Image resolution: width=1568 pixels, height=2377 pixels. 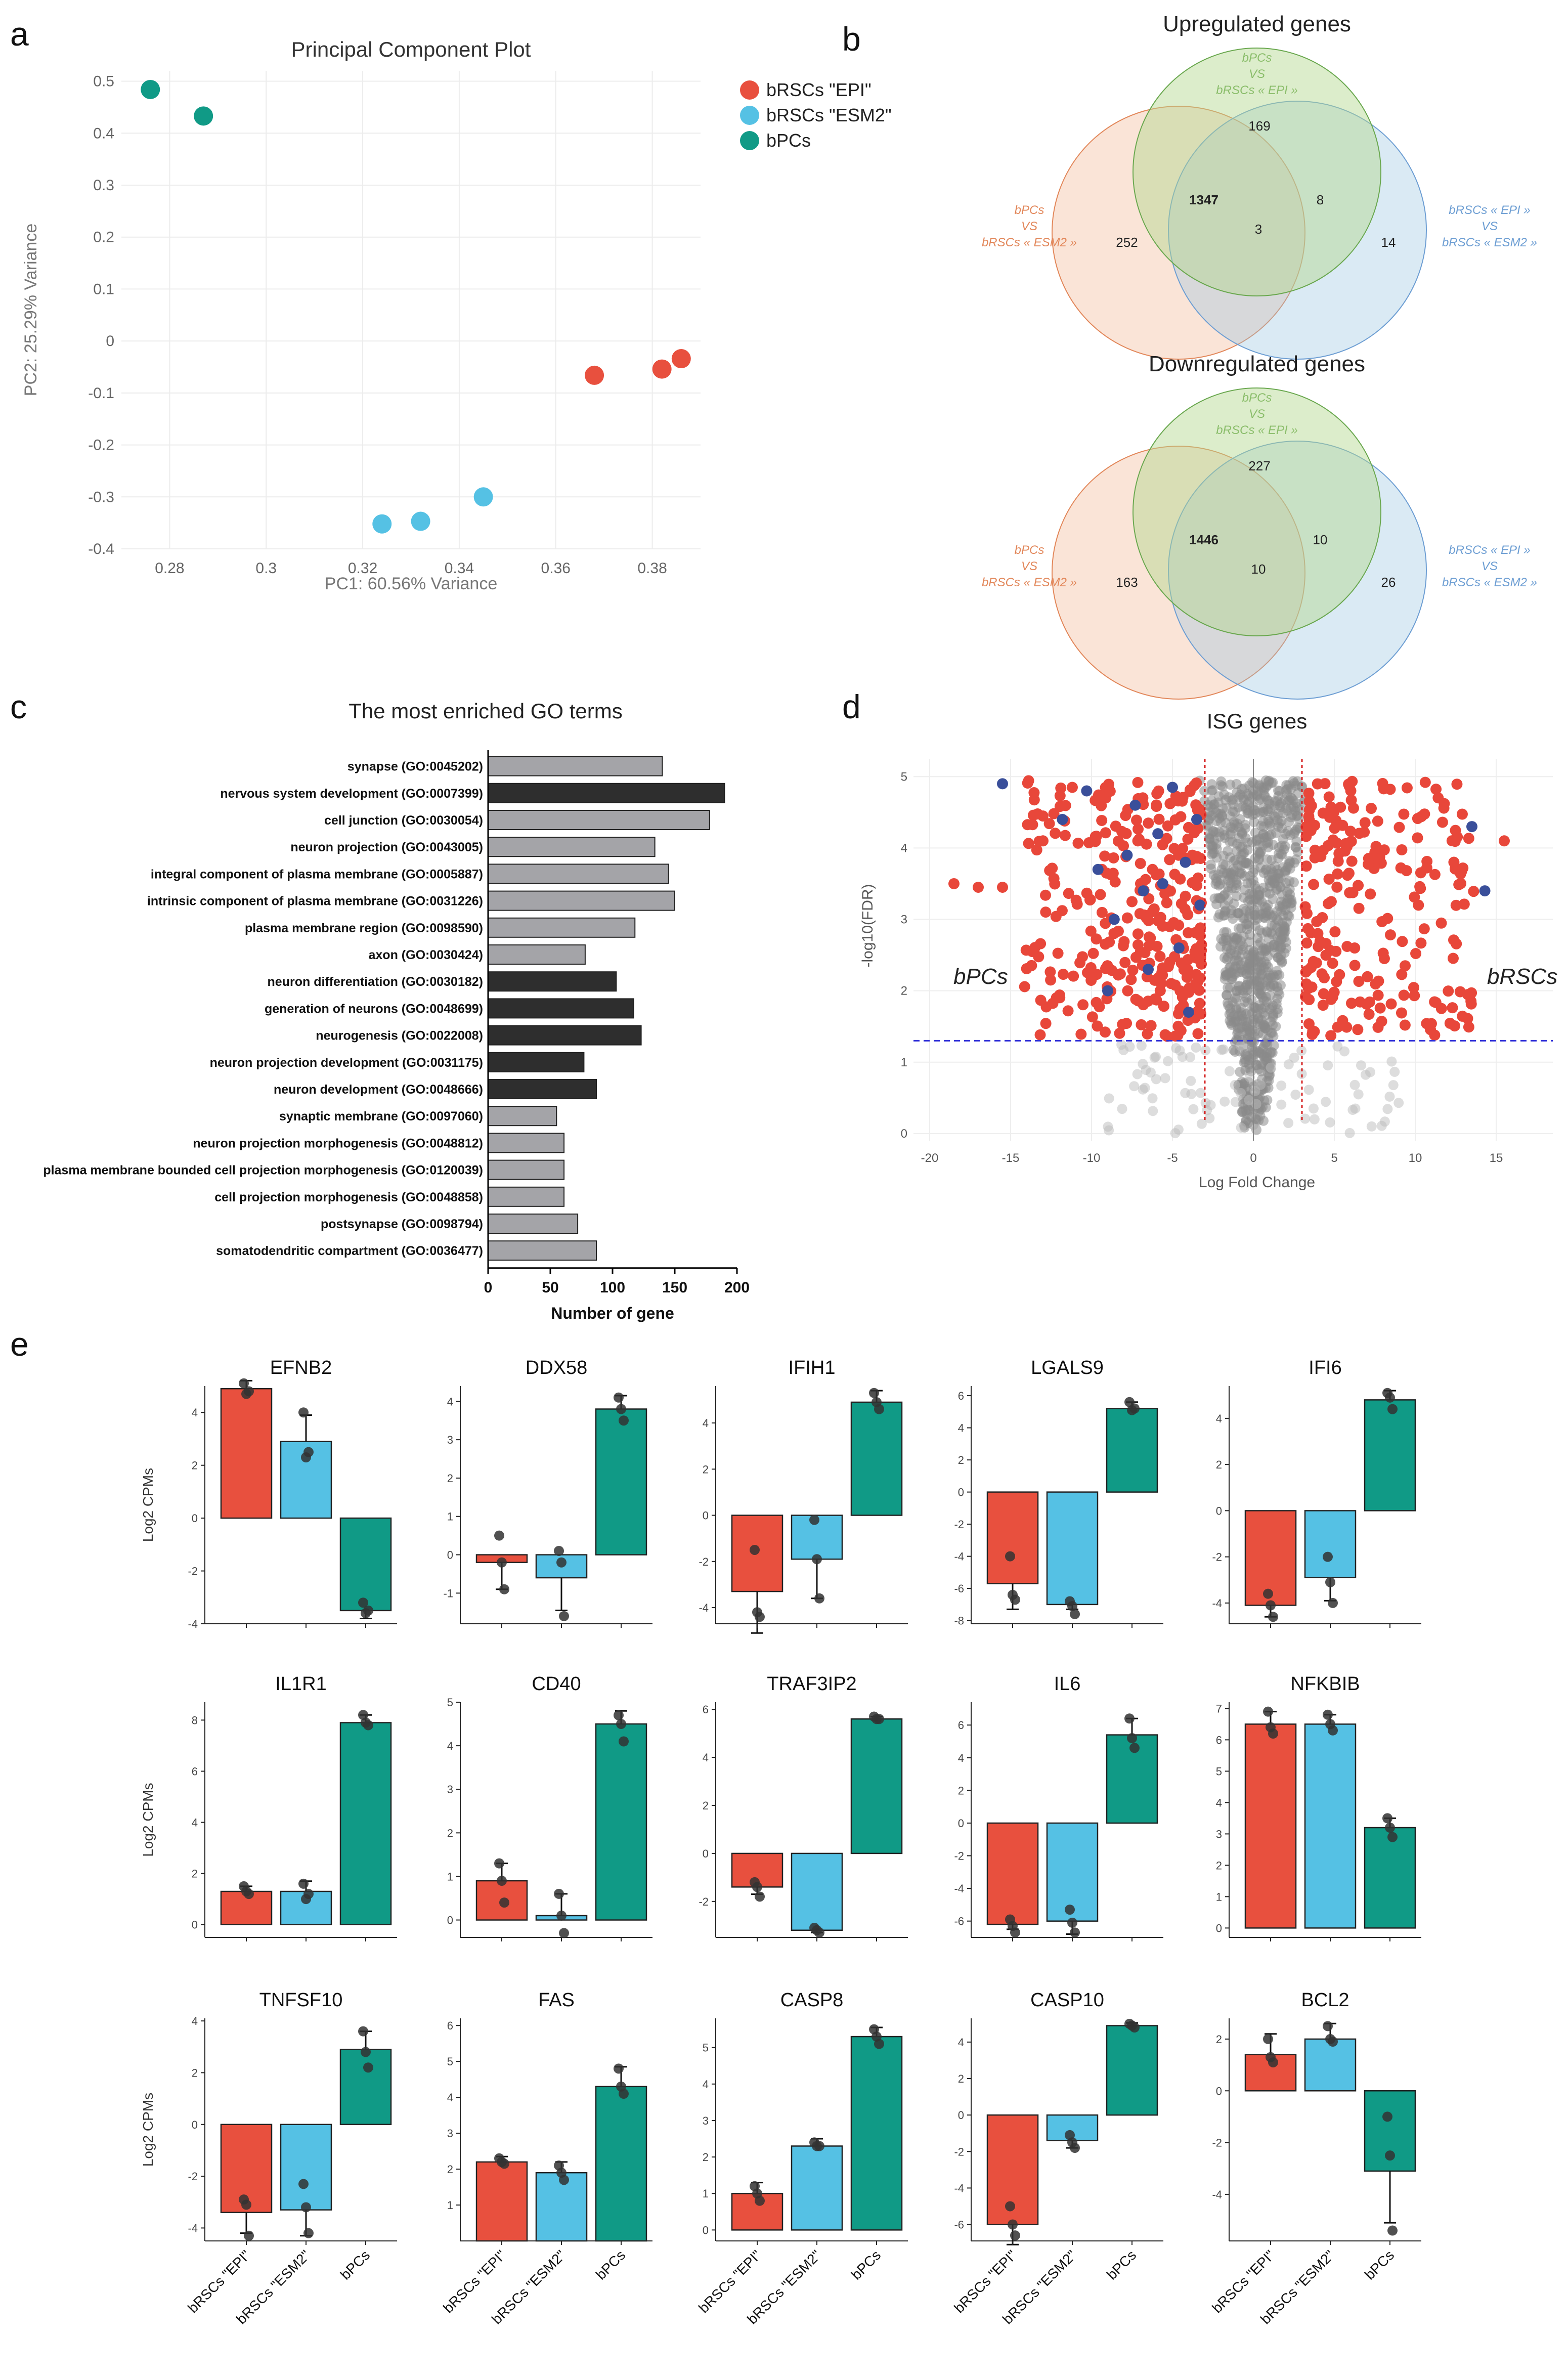 I want to click on pca-ytick-label: -0.2, so click(x=101, y=445).